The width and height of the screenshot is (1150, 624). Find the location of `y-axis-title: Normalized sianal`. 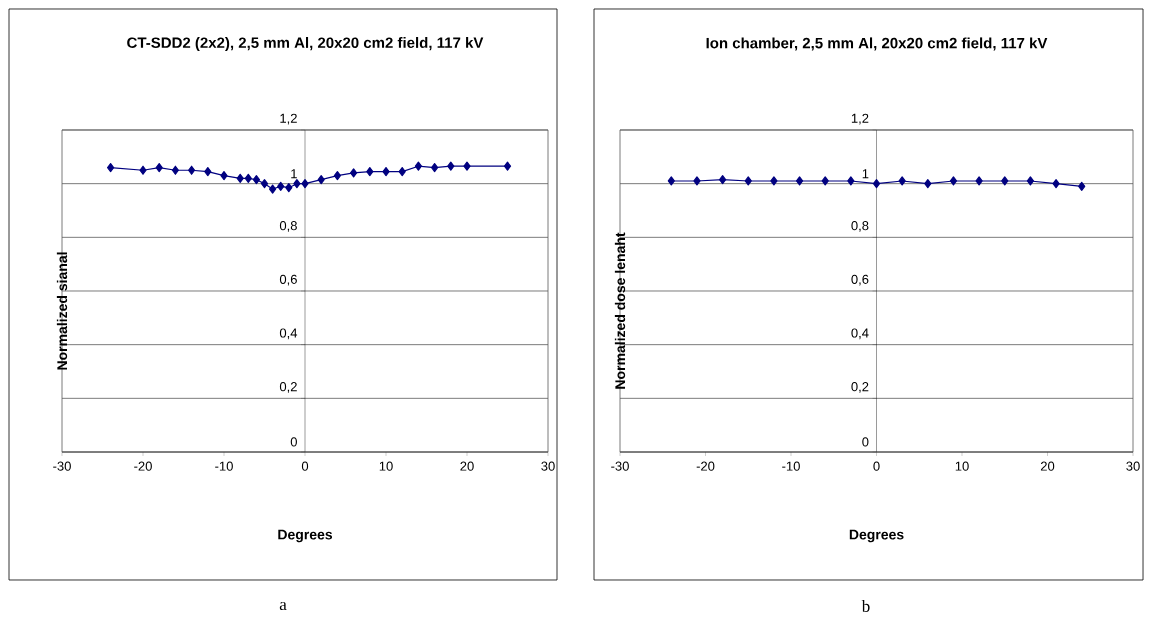

y-axis-title: Normalized sianal is located at coordinates (62, 311).